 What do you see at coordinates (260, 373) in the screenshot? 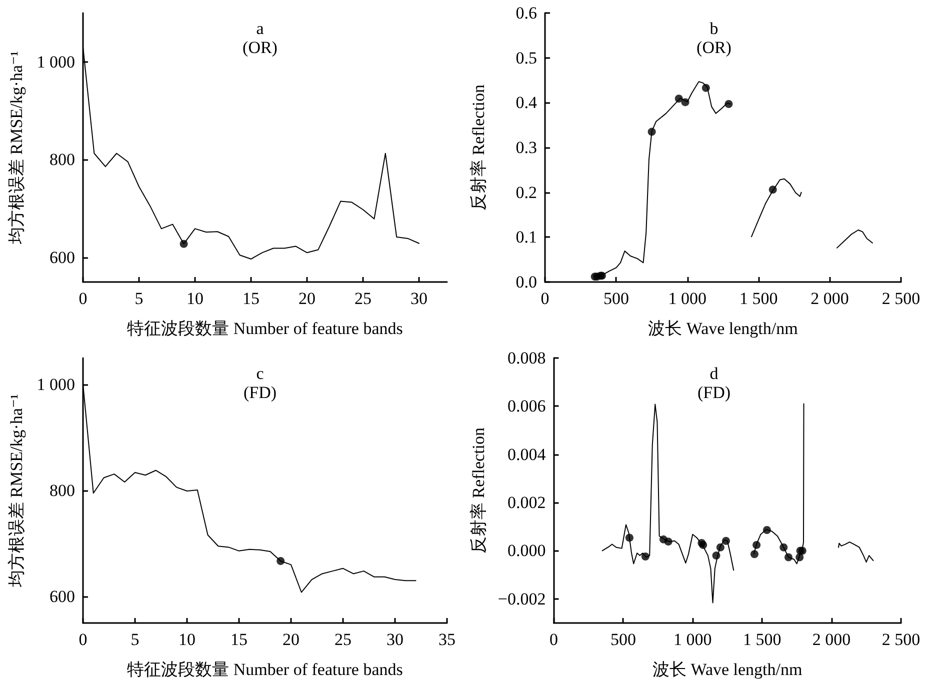
I see `chart-title: c` at bounding box center [260, 373].